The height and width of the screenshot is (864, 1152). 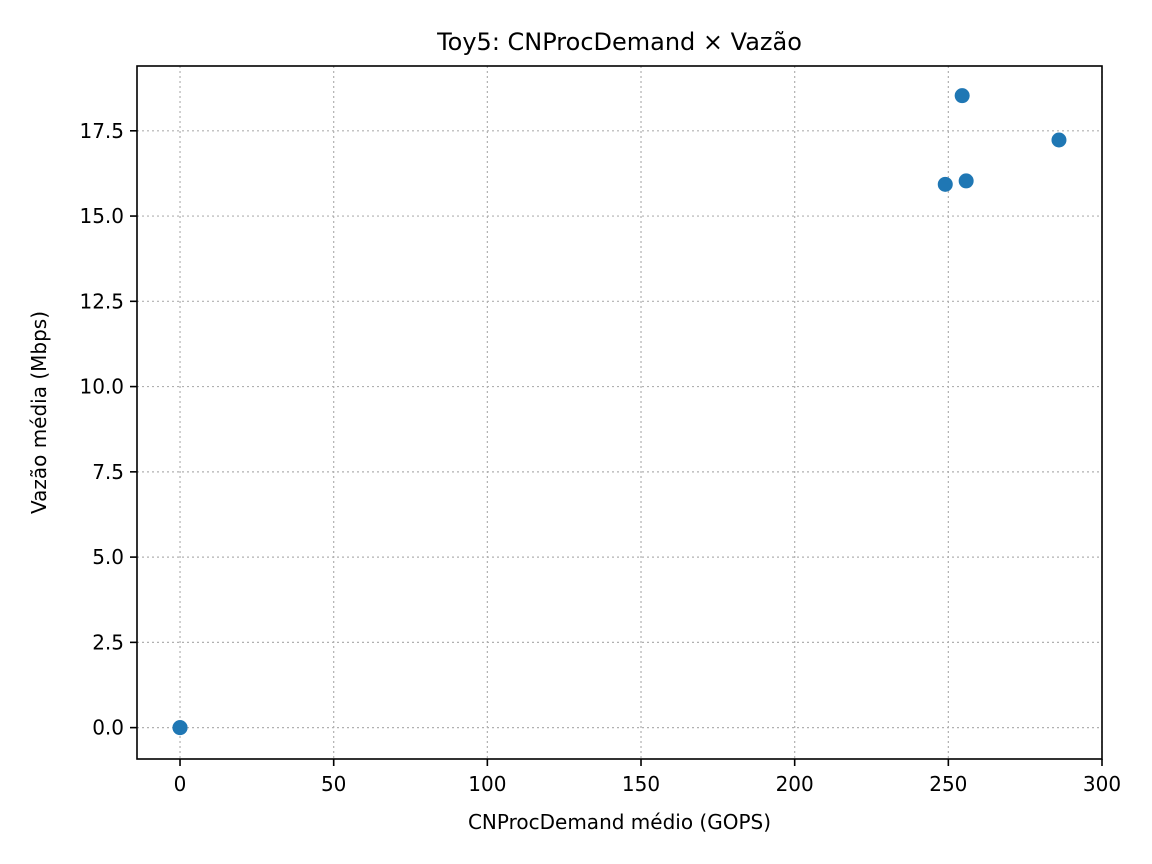 What do you see at coordinates (108, 472) in the screenshot?
I see `y-tick-label: 7.5` at bounding box center [108, 472].